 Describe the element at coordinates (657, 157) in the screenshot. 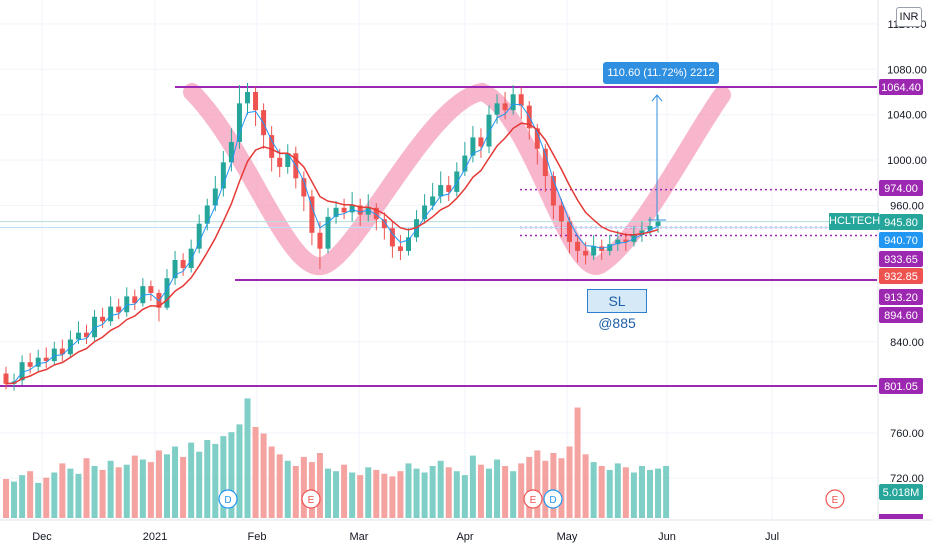

I see `measure-tool` at that location.